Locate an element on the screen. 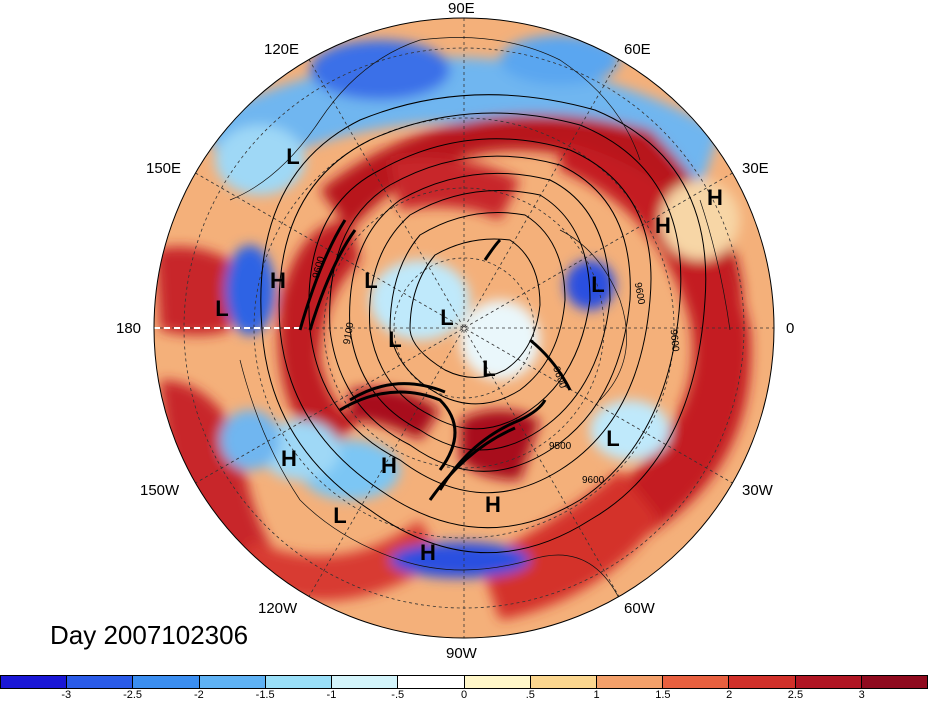 The width and height of the screenshot is (928, 702). colorbar-tick-label: -1 is located at coordinates (331, 695).